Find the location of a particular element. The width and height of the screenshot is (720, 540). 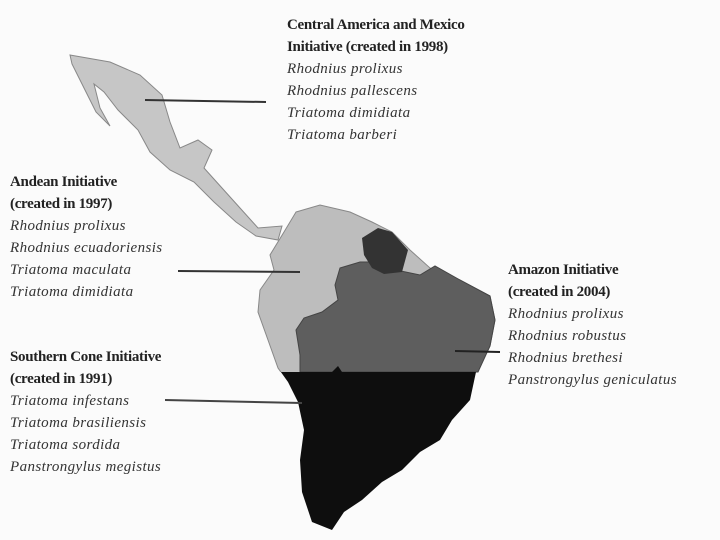

species: Triatoma brasiliensis is located at coordinates (78, 423).